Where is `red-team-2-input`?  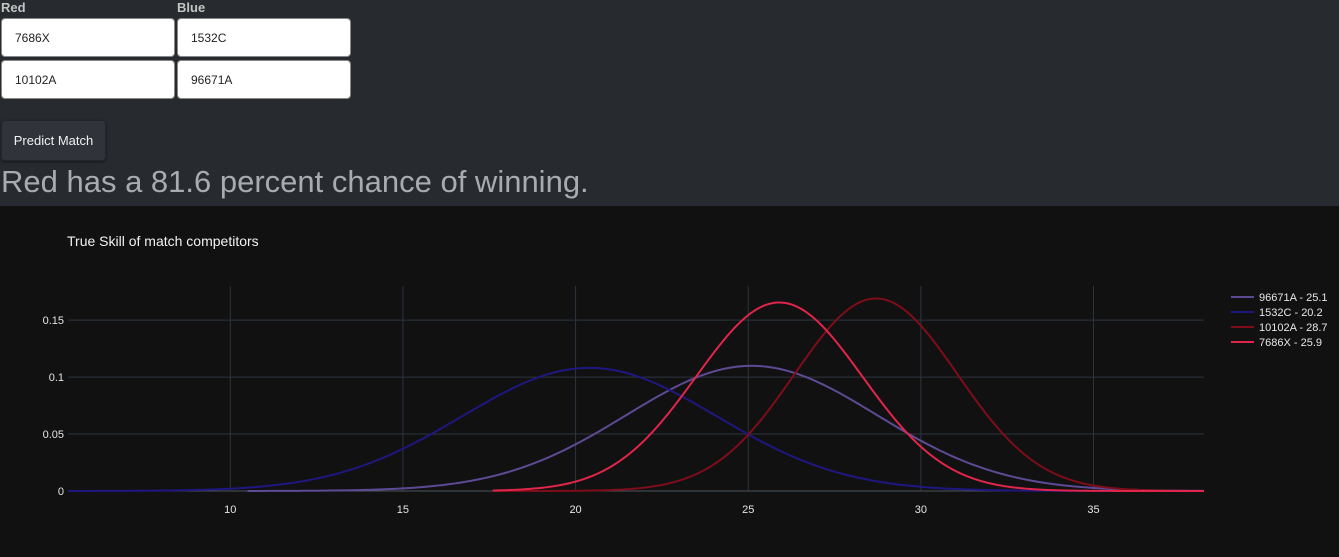
red-team-2-input is located at coordinates (88, 79).